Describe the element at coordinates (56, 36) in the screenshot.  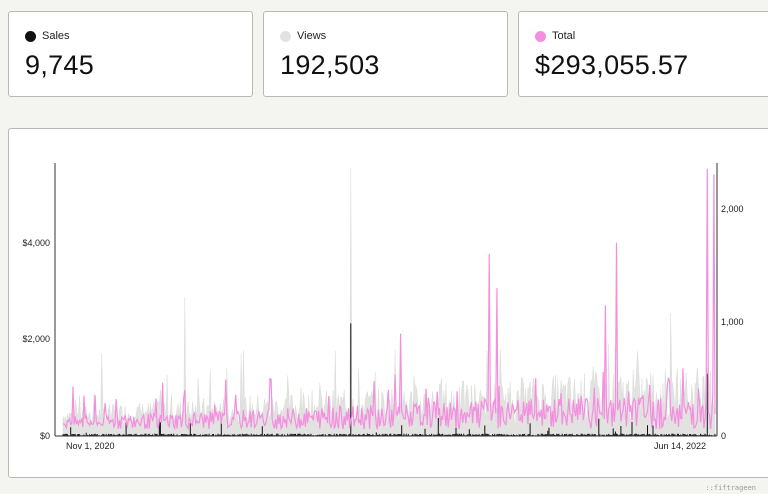
I see `sales-label: Sales` at that location.